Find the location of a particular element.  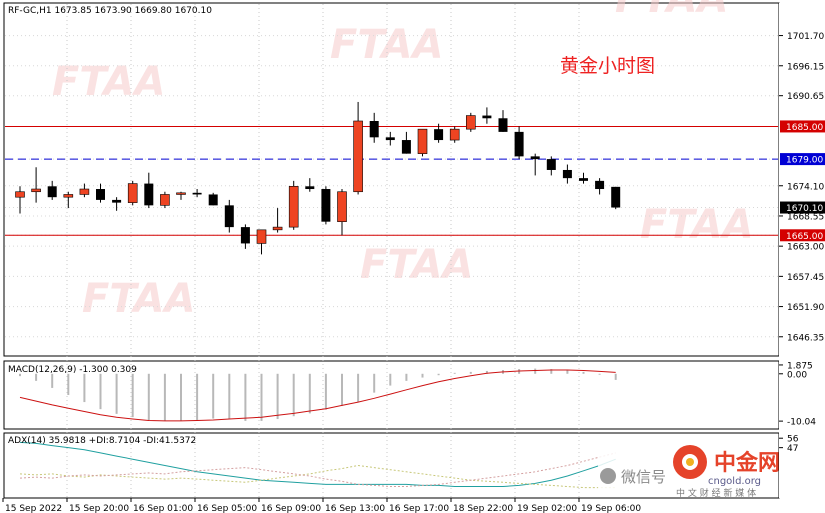

x-tick-label: 16 Sep 09:00 is located at coordinates (291, 508).